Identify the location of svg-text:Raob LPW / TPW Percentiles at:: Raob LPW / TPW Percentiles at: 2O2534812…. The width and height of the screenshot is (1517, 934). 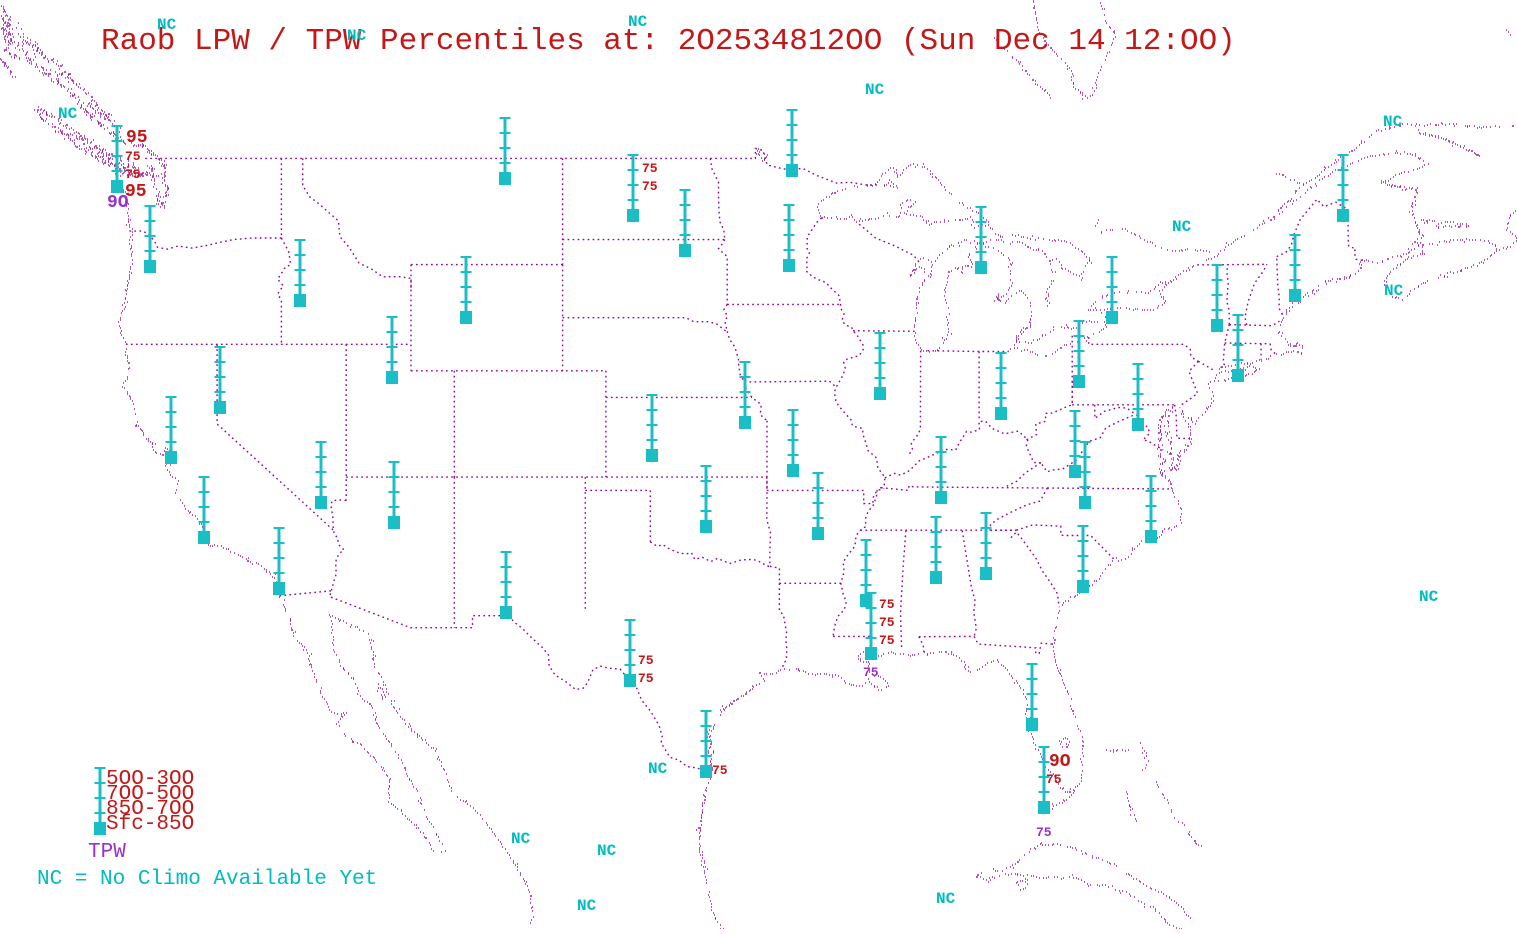
(668, 41).